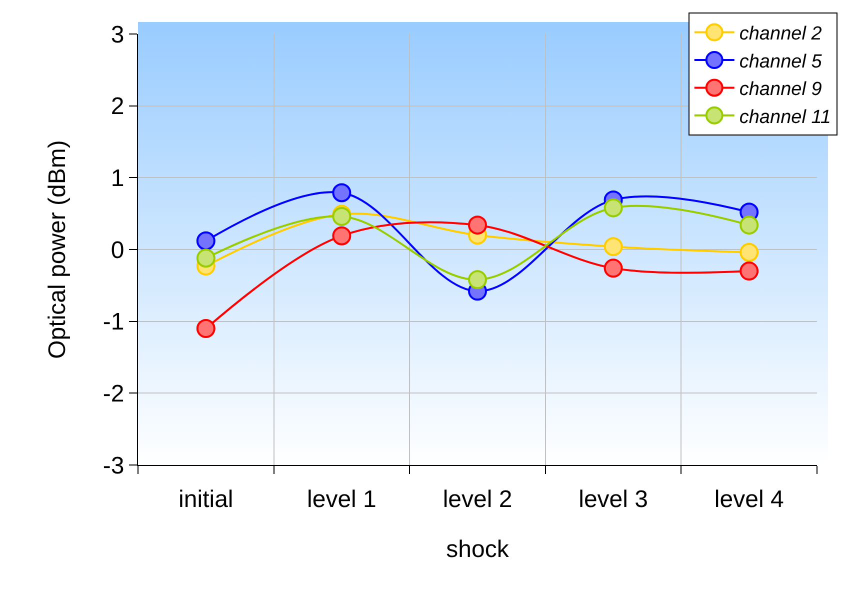  What do you see at coordinates (117, 34) in the screenshot?
I see `y-tick-label: 3` at bounding box center [117, 34].